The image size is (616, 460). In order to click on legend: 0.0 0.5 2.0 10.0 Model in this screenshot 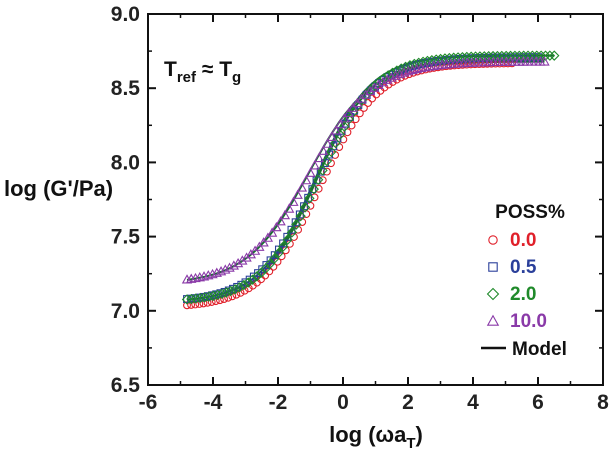, I will do `click(524, 295)`.